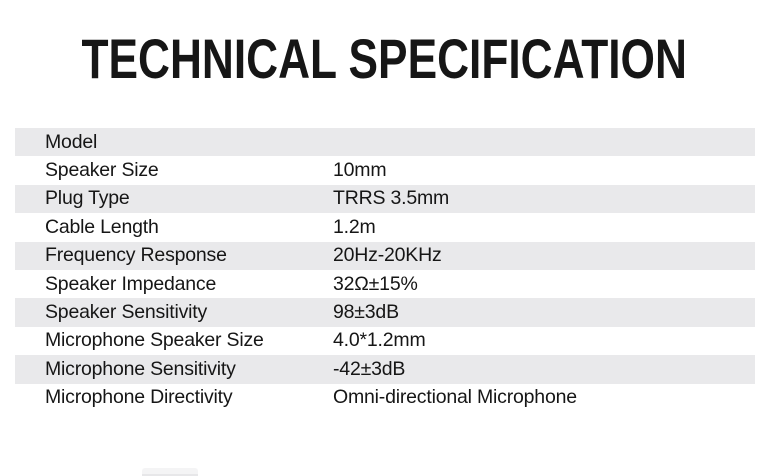 The height and width of the screenshot is (476, 768). I want to click on spec-label: Speaker Sensitivity, so click(126, 312).